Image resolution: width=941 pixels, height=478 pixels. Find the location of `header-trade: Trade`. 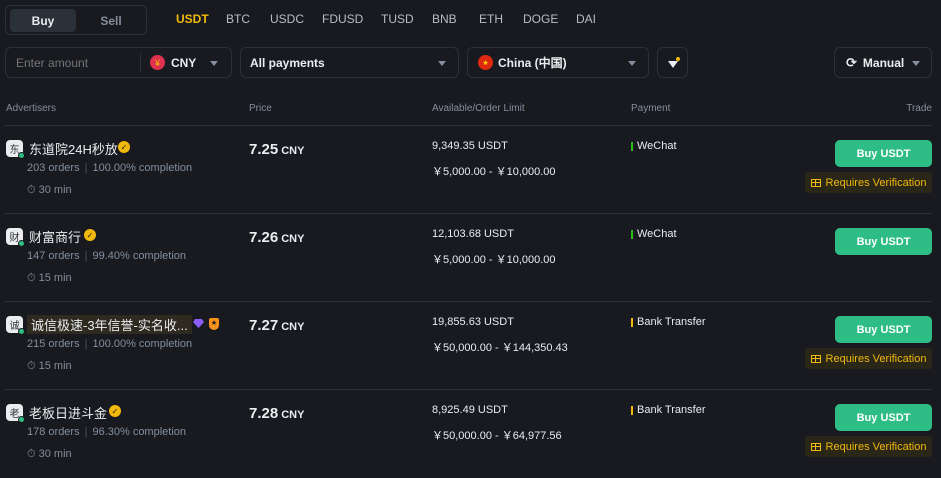

header-trade: Trade is located at coordinates (919, 108).